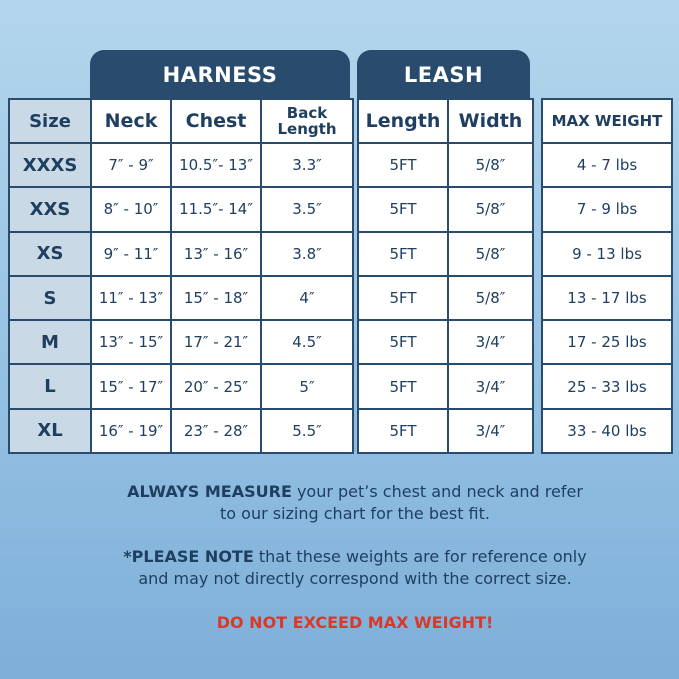 The width and height of the screenshot is (679, 679). I want to click on table-row: 16″ - 19″ 23″ - 28″ 5.5″, so click(222, 431).